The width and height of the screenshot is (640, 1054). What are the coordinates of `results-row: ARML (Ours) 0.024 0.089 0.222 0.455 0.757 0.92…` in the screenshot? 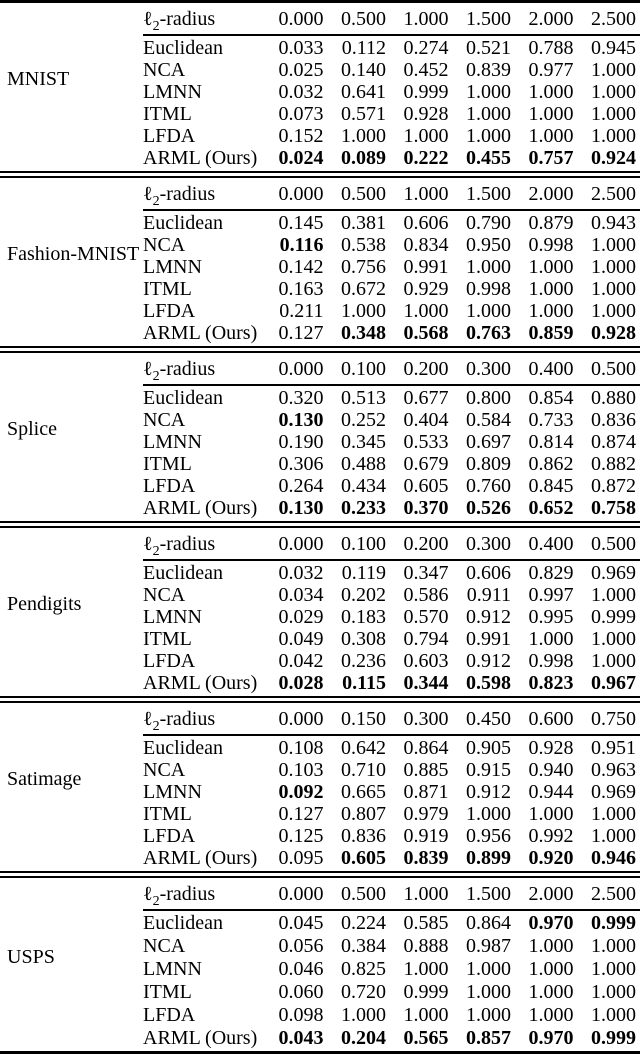 It's located at (391, 158).